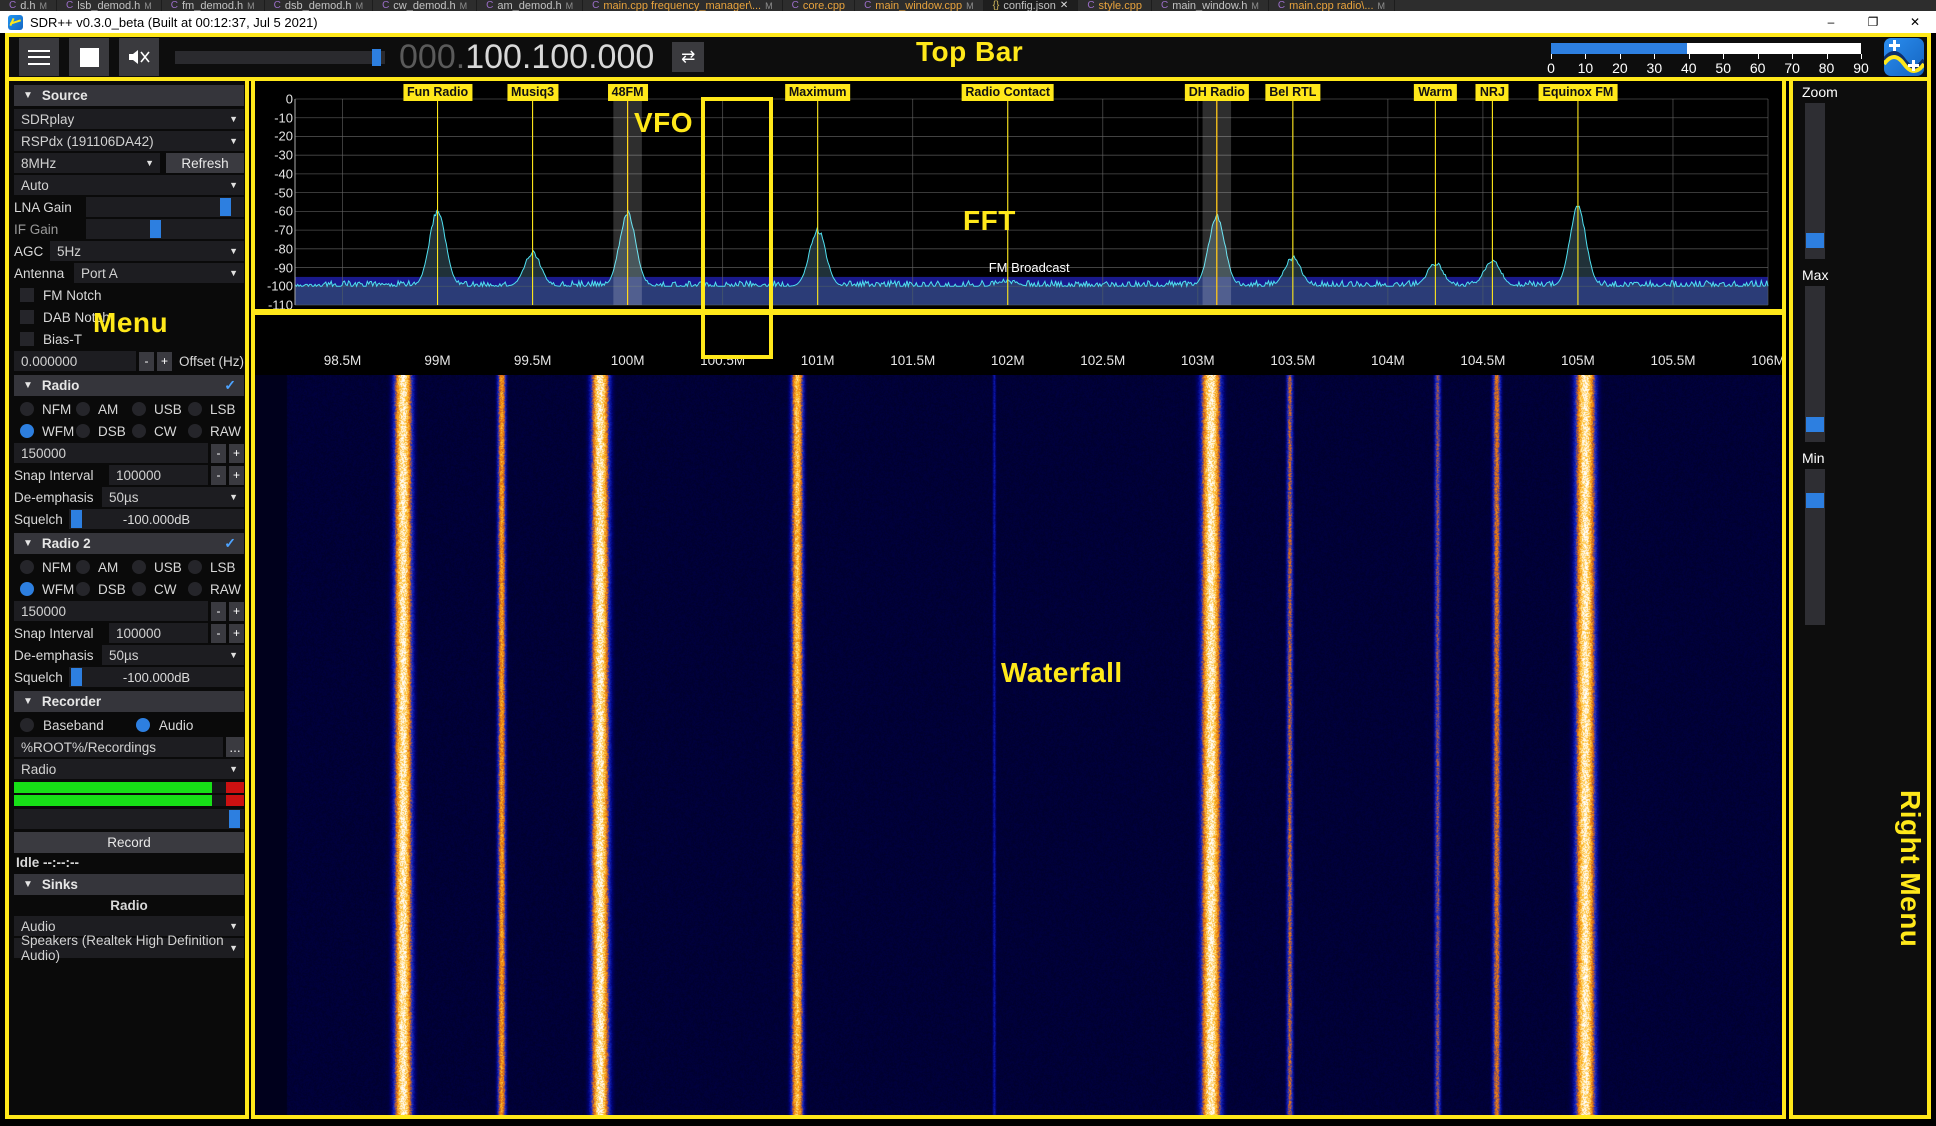 The width and height of the screenshot is (1936, 1126). What do you see at coordinates (129, 543) in the screenshot?
I see `section-header-radio2: ▼ Radio 2 ✓` at bounding box center [129, 543].